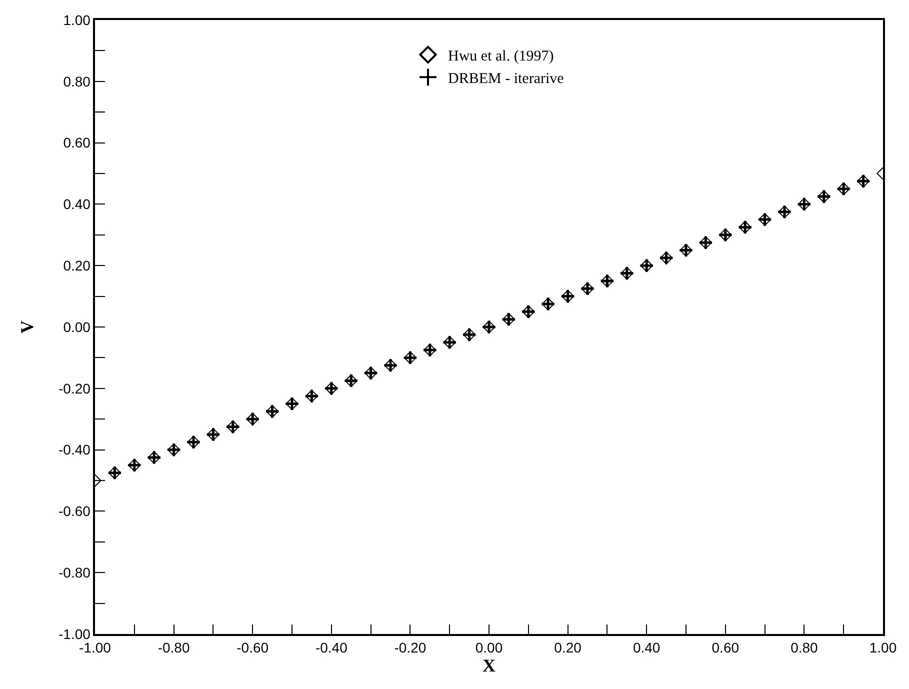 The width and height of the screenshot is (909, 689). Describe the element at coordinates (74, 388) in the screenshot. I see `y-tick-label: -0.20` at that location.